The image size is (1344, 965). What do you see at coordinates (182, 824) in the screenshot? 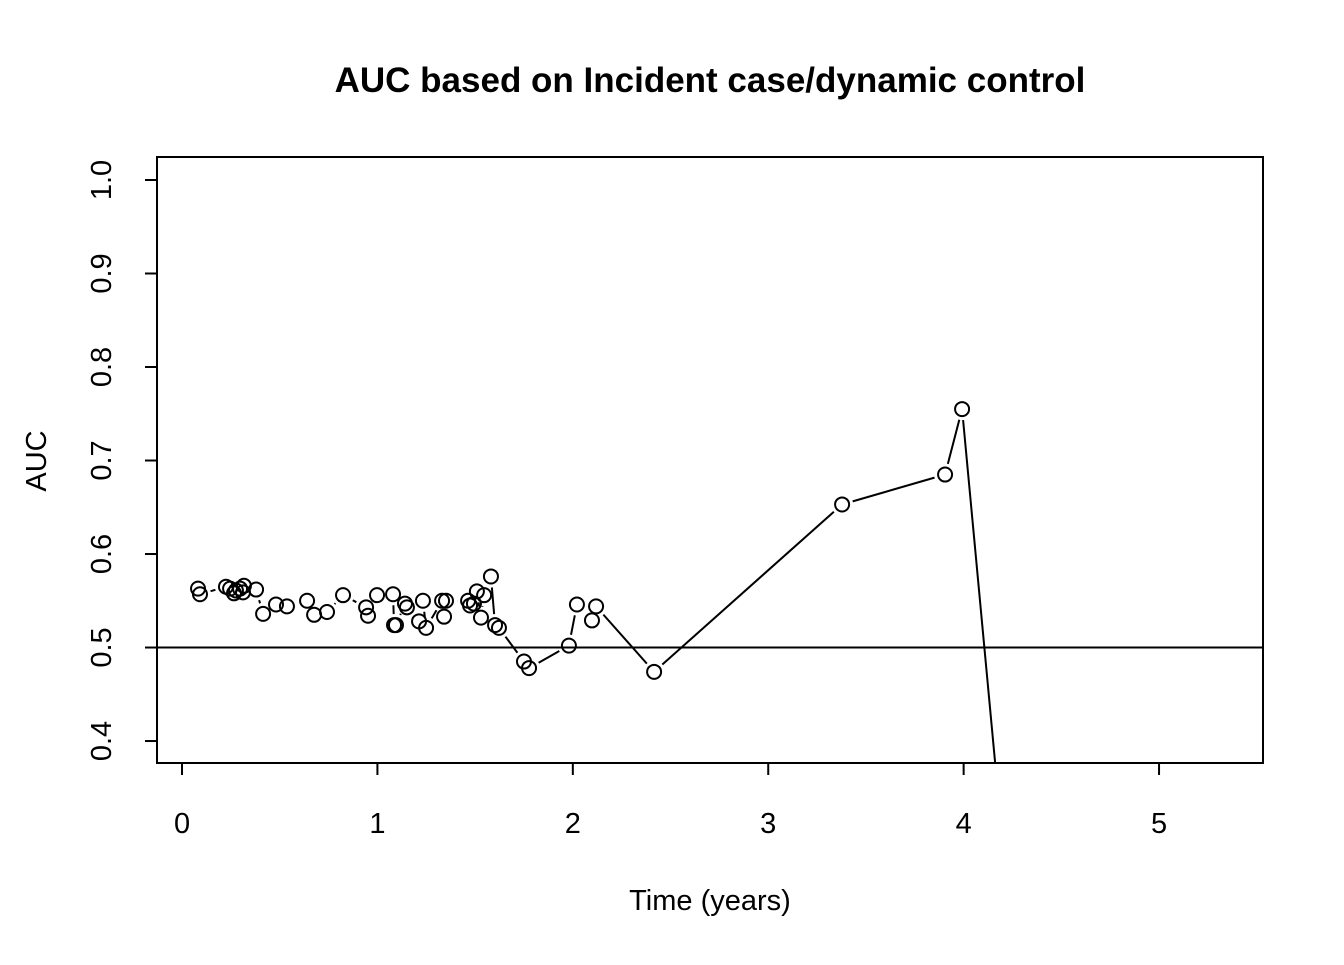
I see `x-tick-label: 0` at bounding box center [182, 824].